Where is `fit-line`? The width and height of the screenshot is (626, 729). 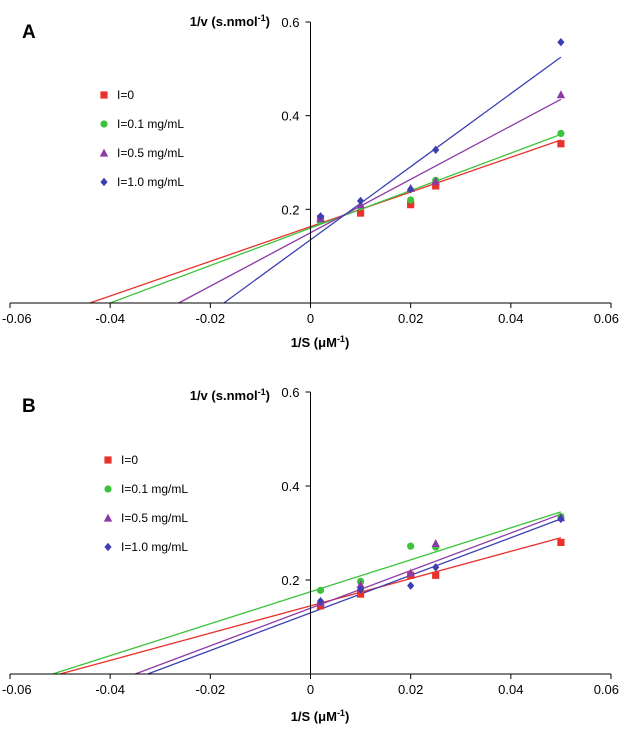 fit-line is located at coordinates (354, 596).